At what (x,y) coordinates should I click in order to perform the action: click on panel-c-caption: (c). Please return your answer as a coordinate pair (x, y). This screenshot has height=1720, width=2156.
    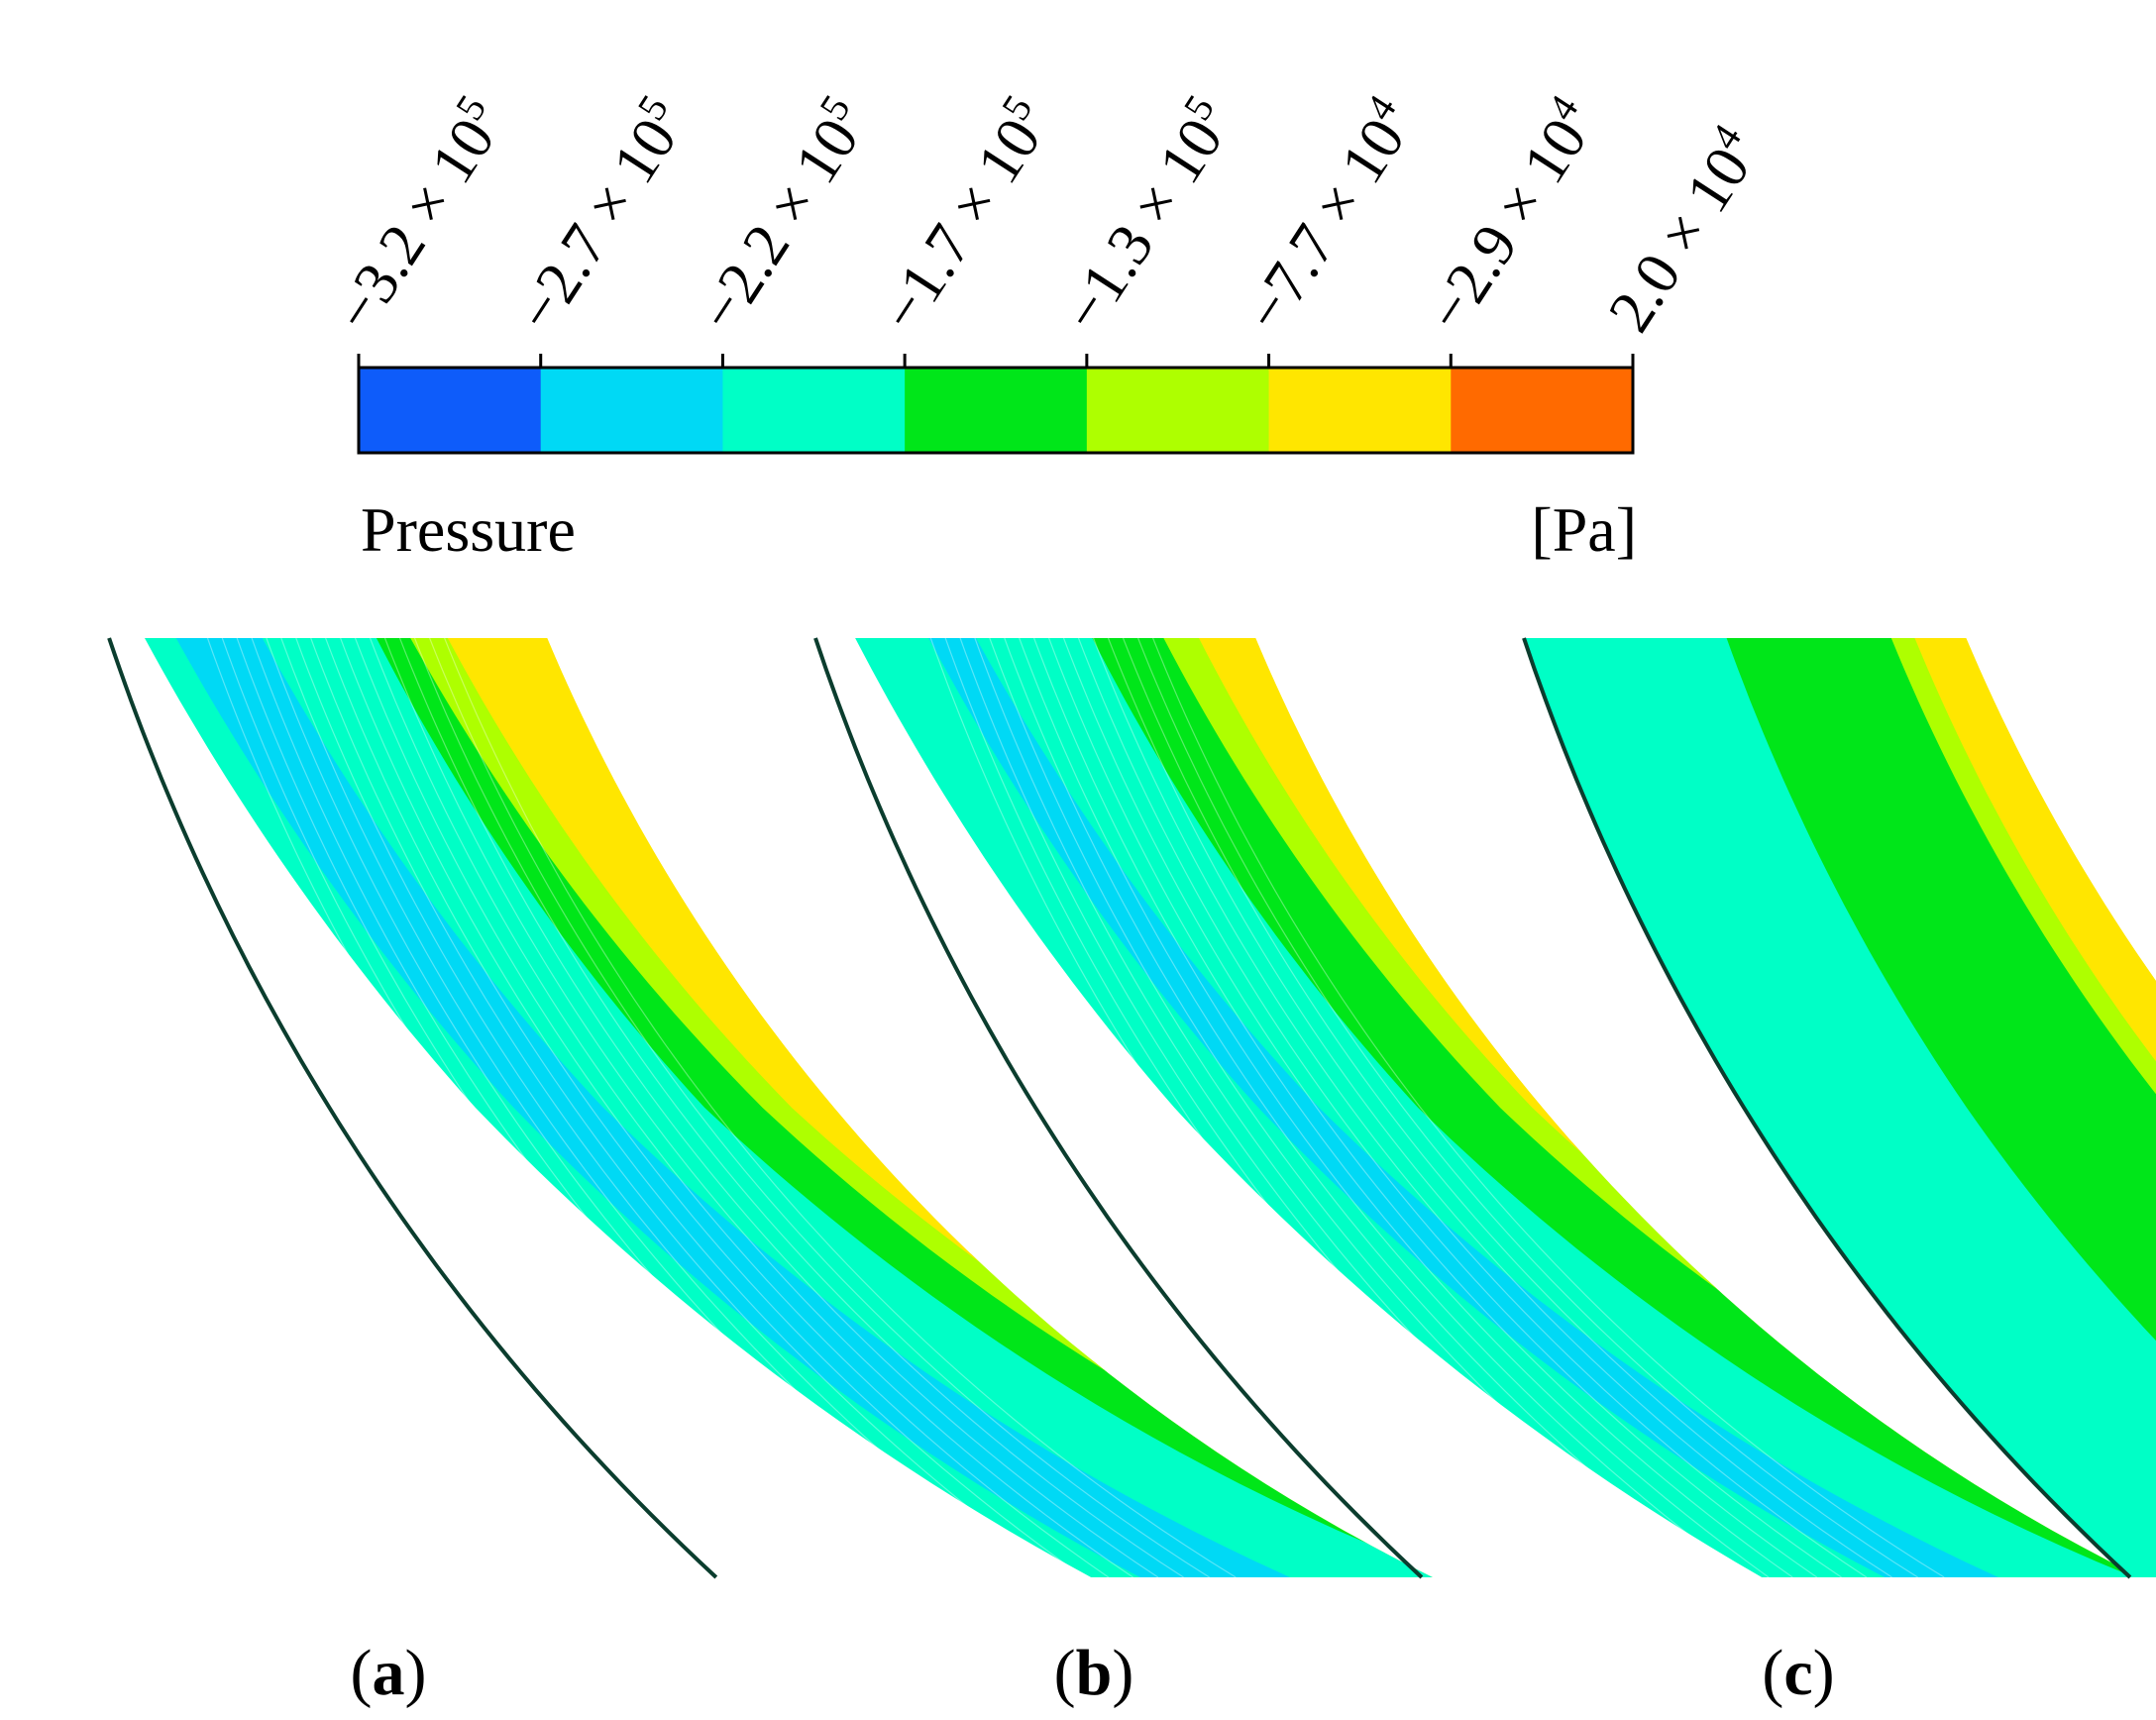
    Looking at the image, I should click on (1798, 1673).